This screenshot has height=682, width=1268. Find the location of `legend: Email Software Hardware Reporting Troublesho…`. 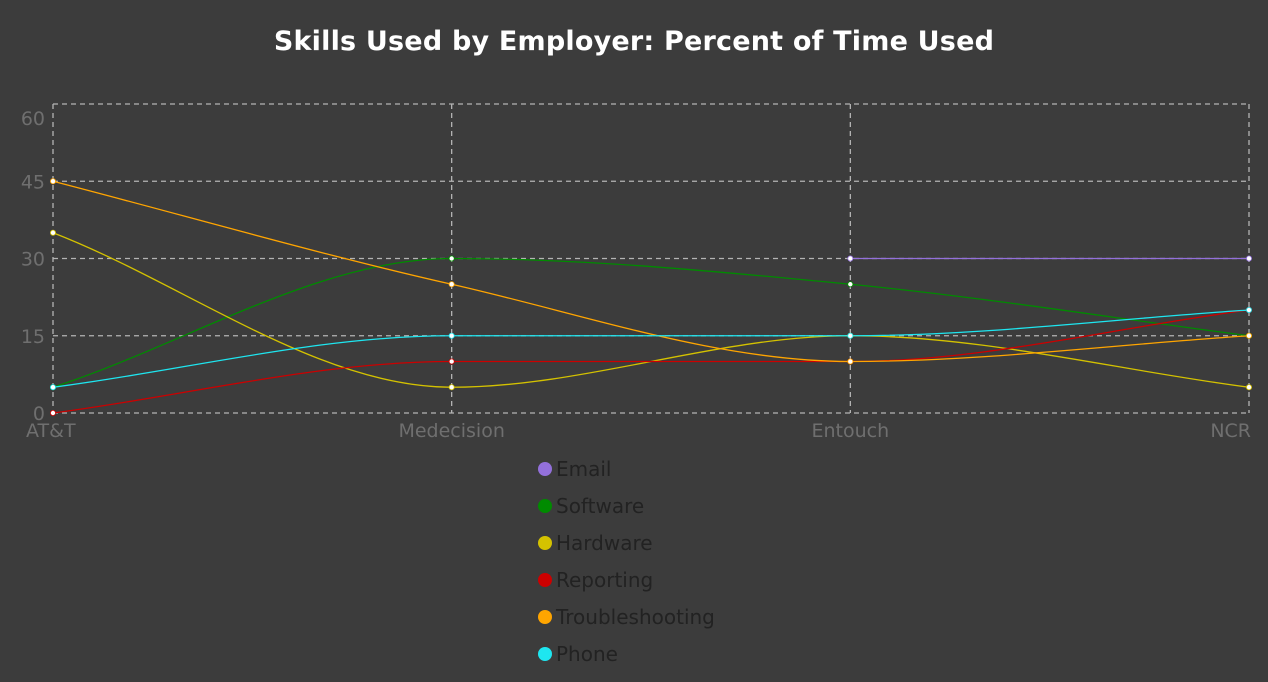

legend: Email Software Hardware Reporting Troublesho… is located at coordinates (626, 561).